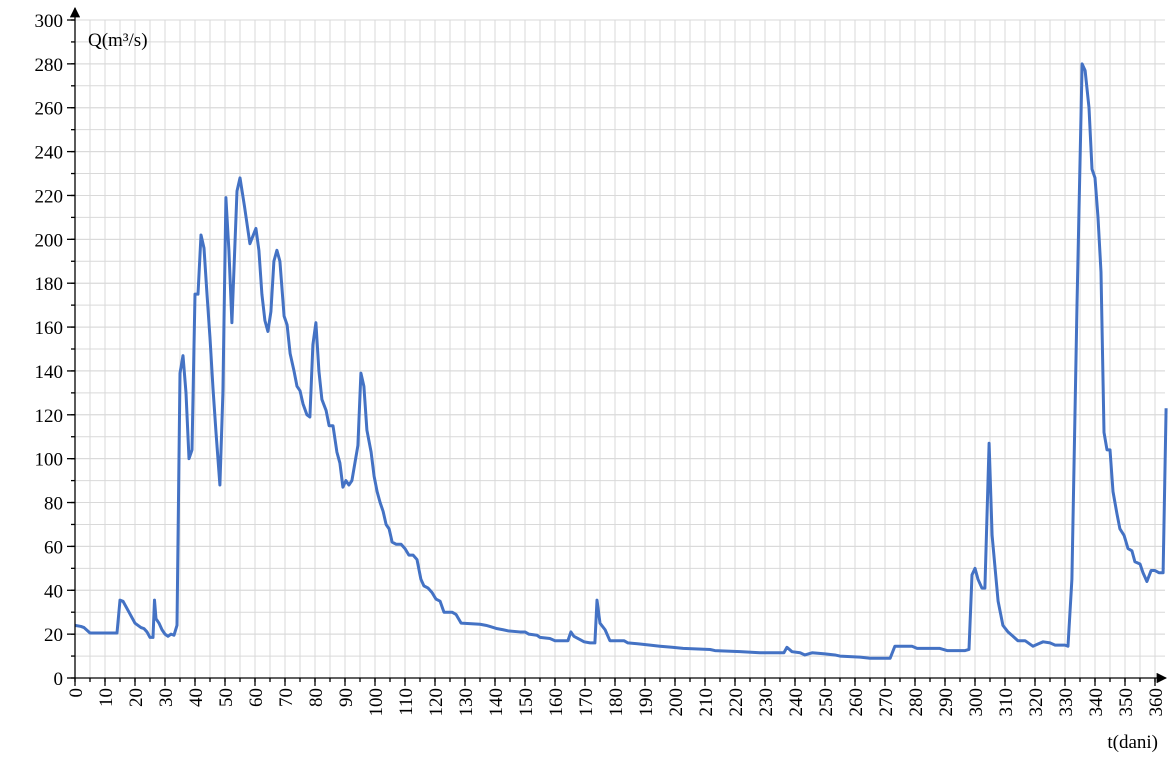  Describe the element at coordinates (136, 697) in the screenshot. I see `x-tick-label: 20` at that location.